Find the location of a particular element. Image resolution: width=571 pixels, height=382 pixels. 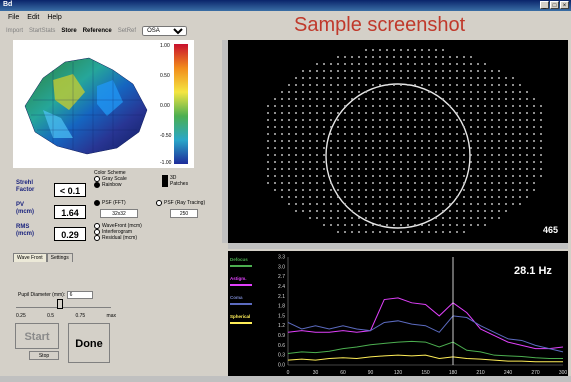

patches-checkbox: Patches is located at coordinates (175, 184).